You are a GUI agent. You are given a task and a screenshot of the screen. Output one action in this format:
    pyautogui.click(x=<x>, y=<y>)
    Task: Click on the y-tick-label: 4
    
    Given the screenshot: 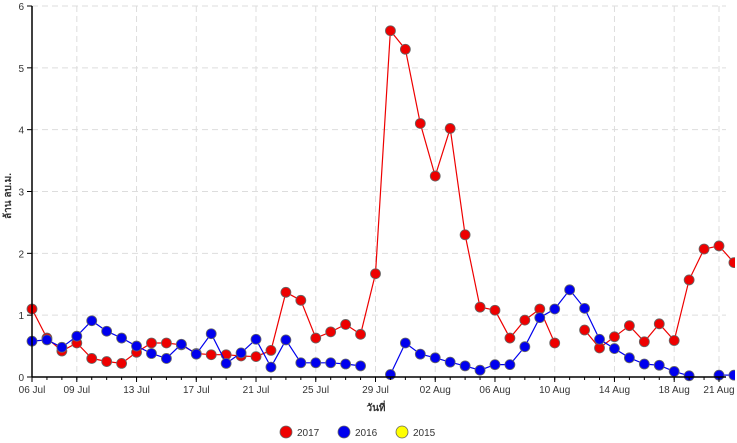 What is the action you would take?
    pyautogui.click(x=21, y=131)
    